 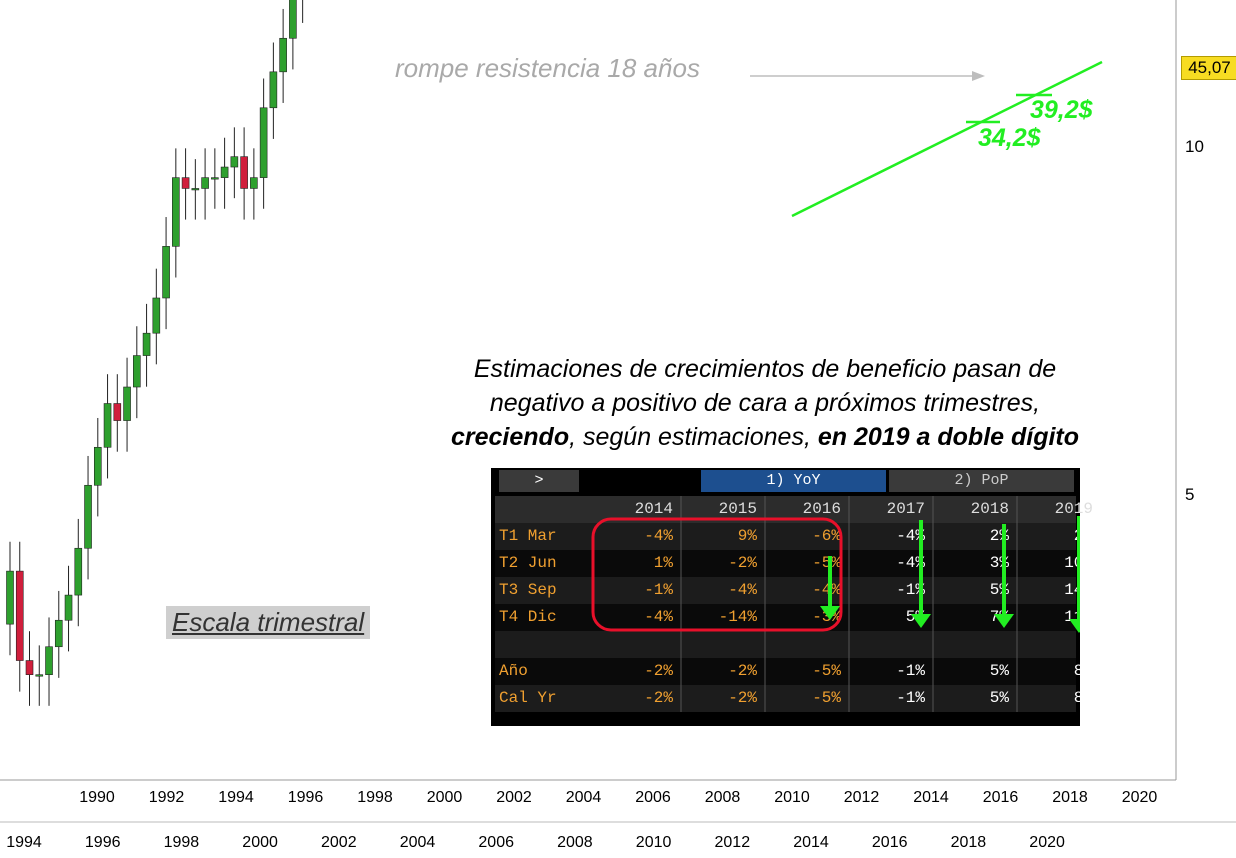 What do you see at coordinates (722, 797) in the screenshot?
I see `x-tick-upper: 2008` at bounding box center [722, 797].